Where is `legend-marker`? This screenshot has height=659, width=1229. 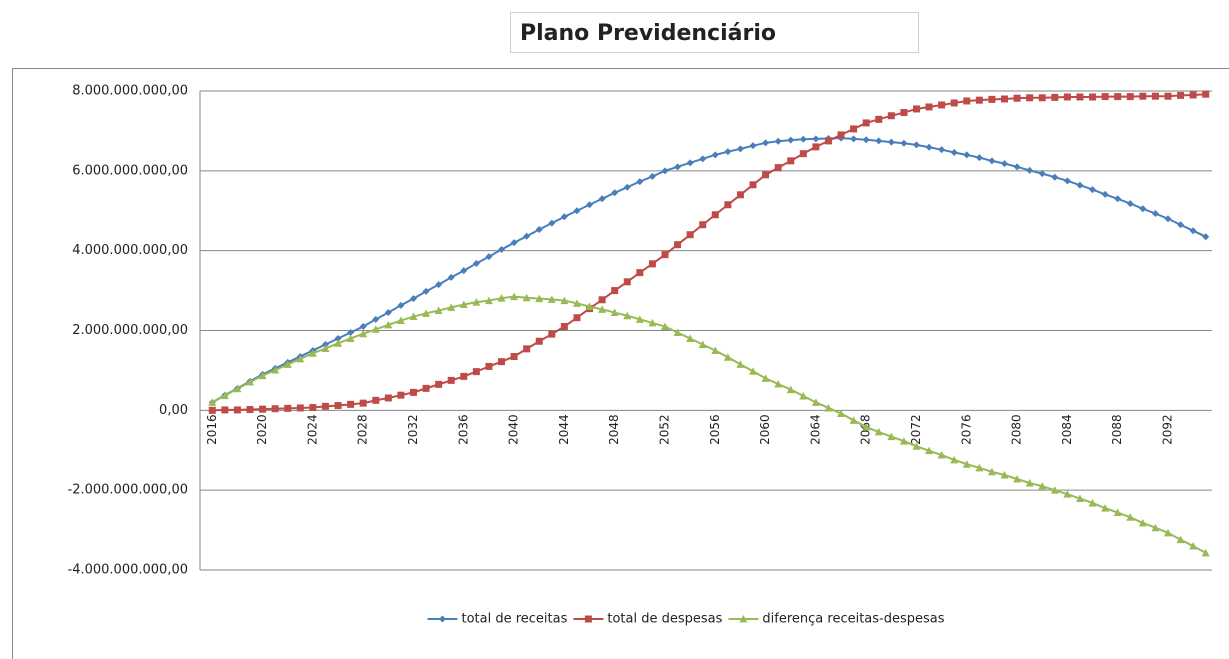
legend-marker is located at coordinates (588, 619).